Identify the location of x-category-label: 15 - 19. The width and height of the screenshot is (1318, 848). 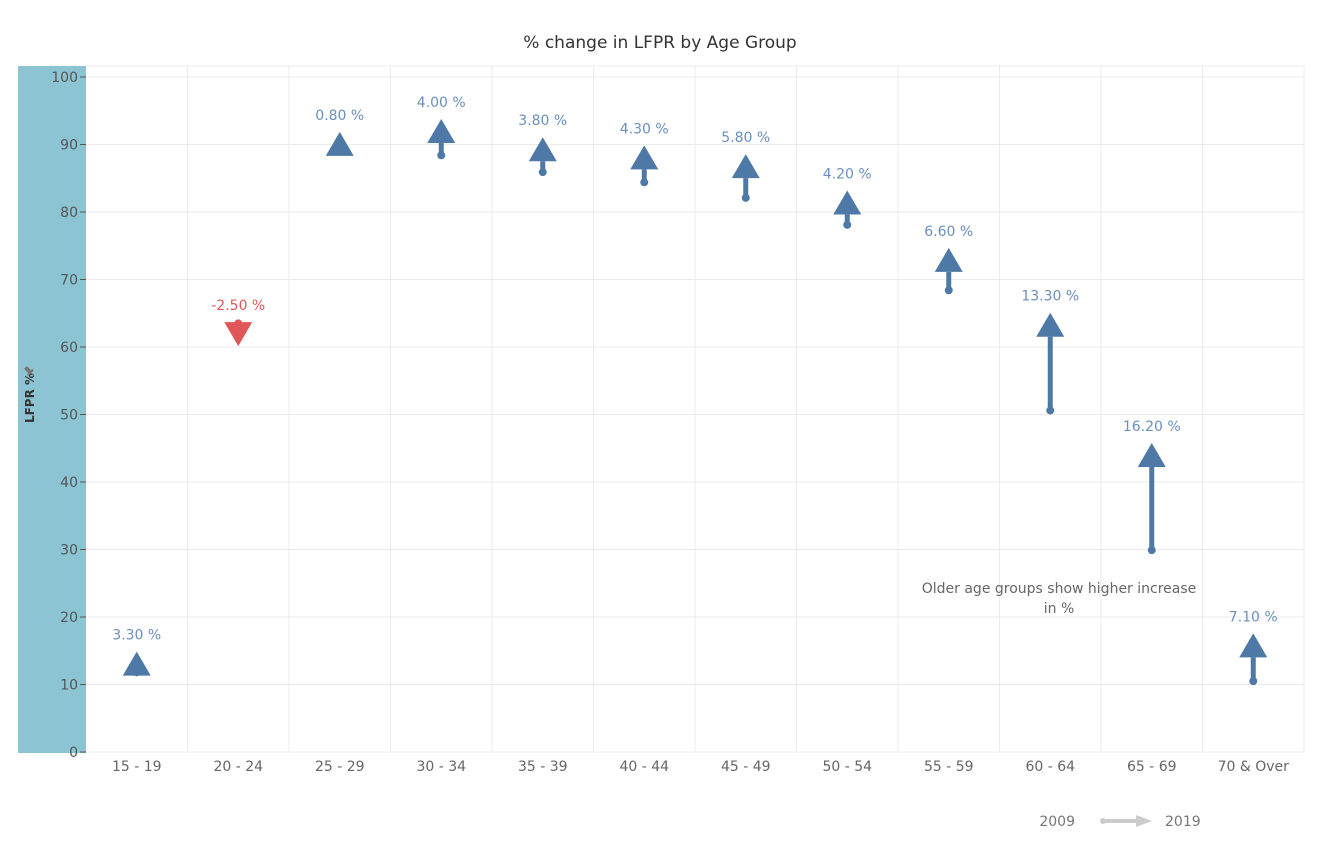
(137, 767).